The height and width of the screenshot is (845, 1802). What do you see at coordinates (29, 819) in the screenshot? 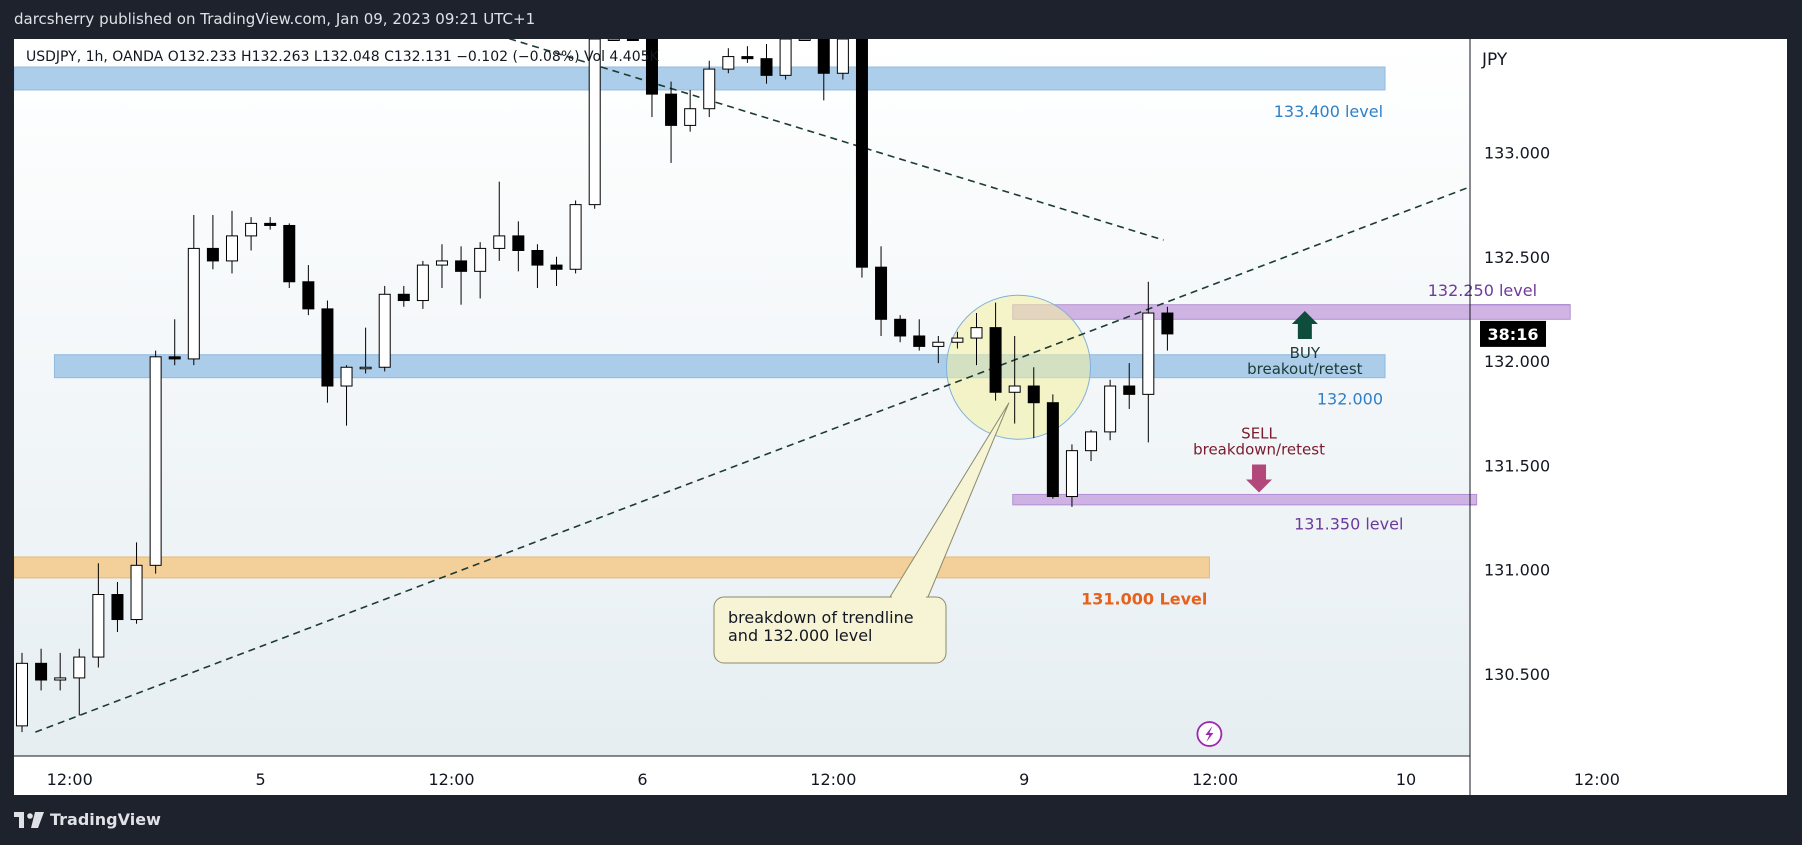
I see `tradingview-logo-icon` at bounding box center [29, 819].